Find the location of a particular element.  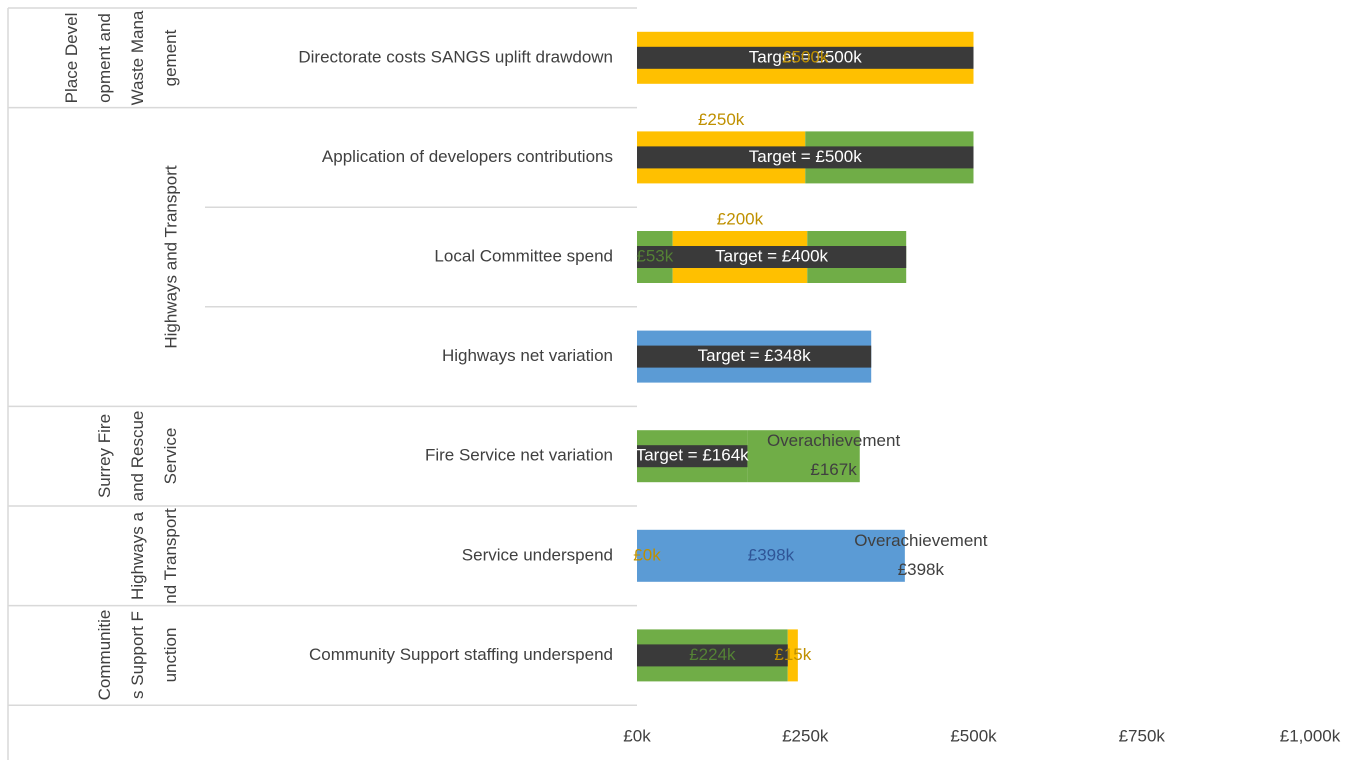

data-label: Overachievement £167k is located at coordinates (834, 456).